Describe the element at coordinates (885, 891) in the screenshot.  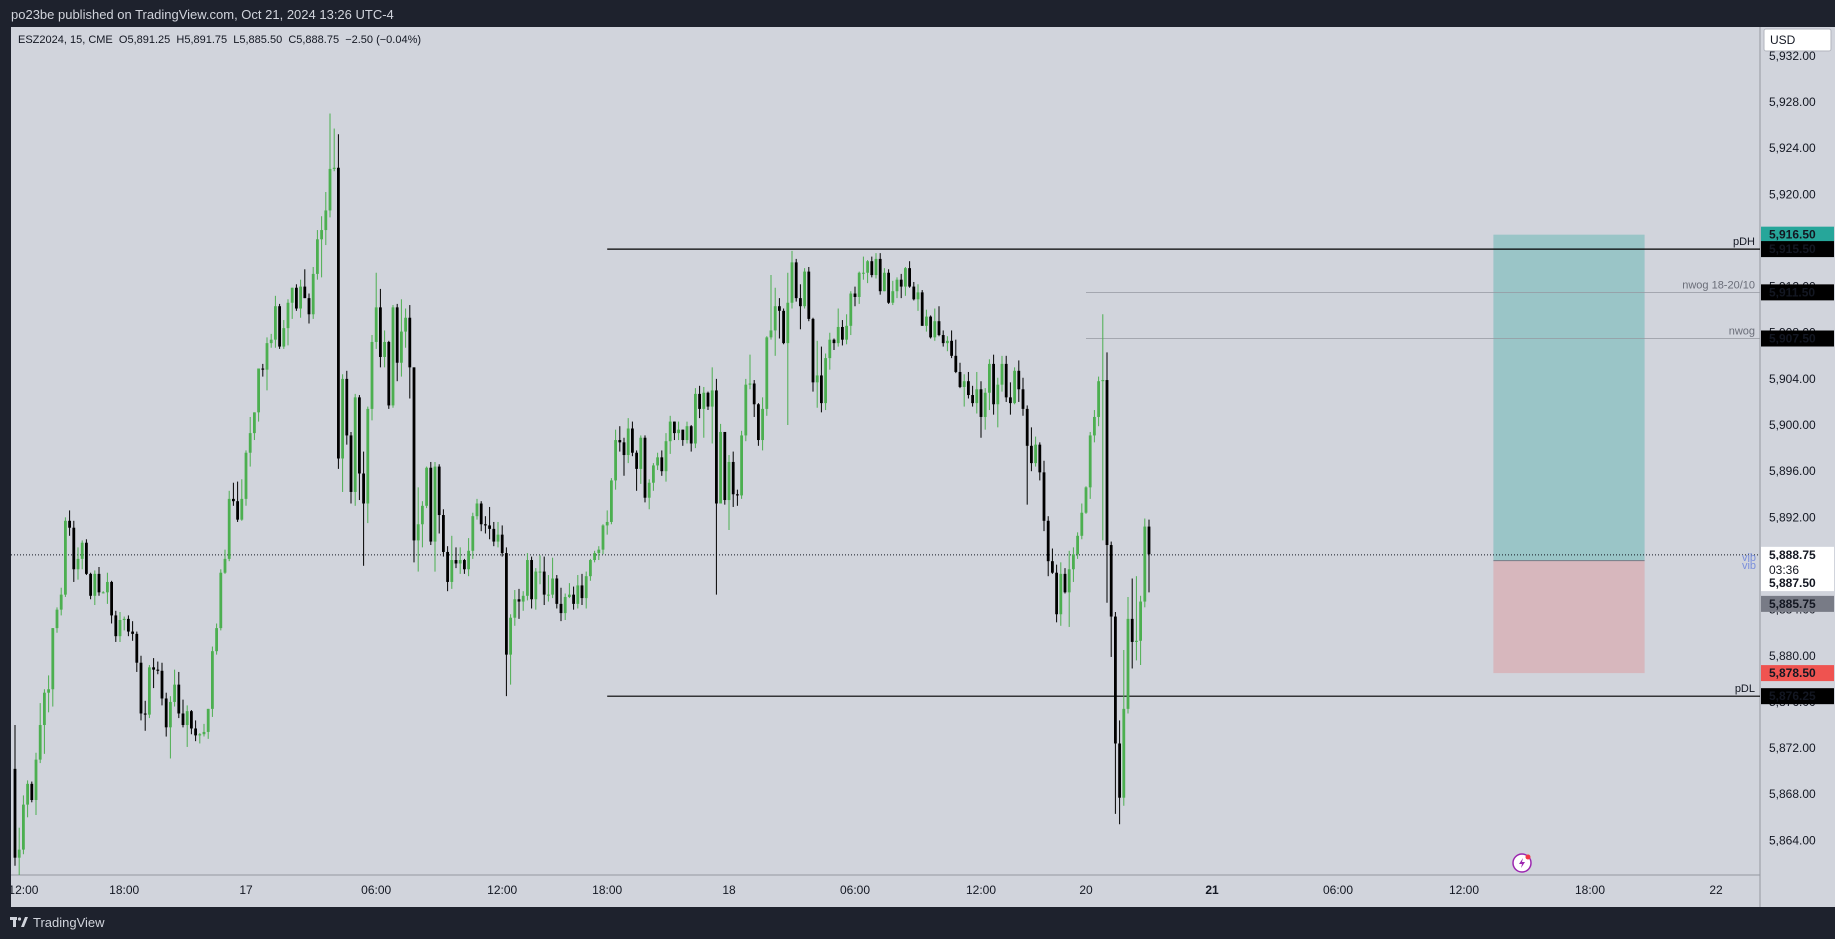
I see `time-axis-background` at that location.